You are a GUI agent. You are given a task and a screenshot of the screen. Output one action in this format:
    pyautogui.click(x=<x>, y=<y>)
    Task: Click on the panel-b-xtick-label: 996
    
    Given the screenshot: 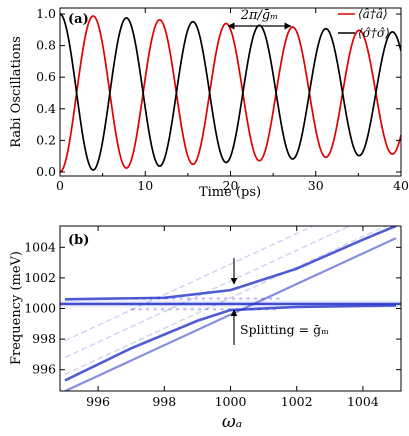 What is the action you would take?
    pyautogui.click(x=98, y=401)
    